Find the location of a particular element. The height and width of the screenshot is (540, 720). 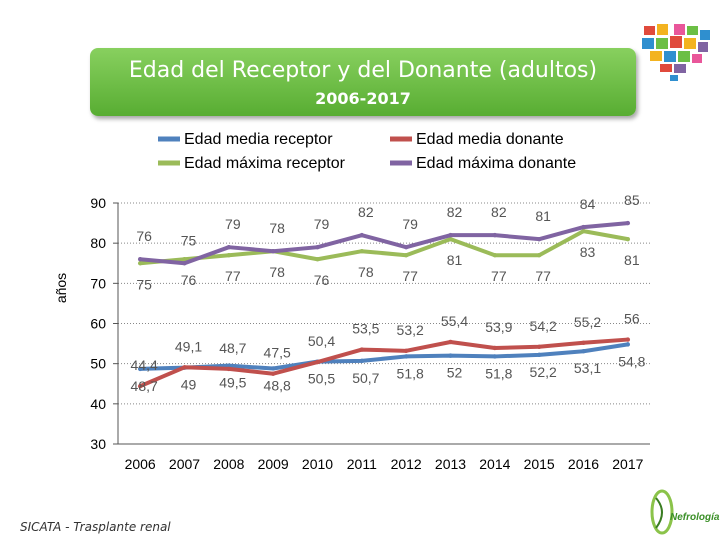

data-label: 52,2 is located at coordinates (543, 372).